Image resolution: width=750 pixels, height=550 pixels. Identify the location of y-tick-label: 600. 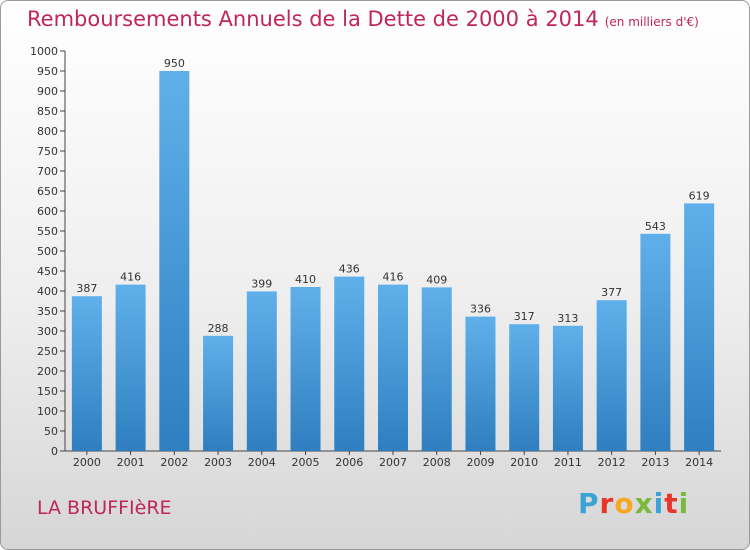
(47, 211).